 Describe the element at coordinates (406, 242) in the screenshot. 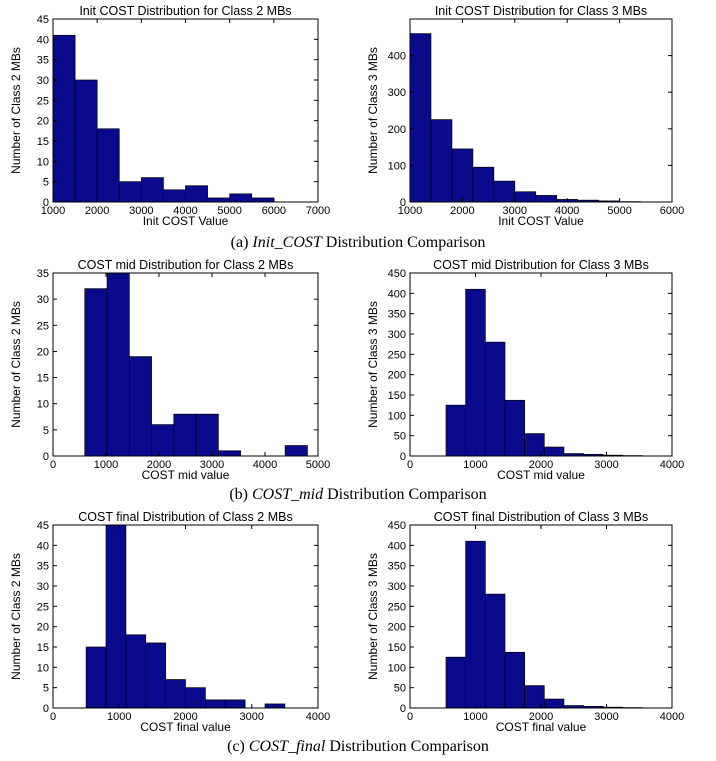

I see `caption-a-text: Distribution Comparison` at that location.